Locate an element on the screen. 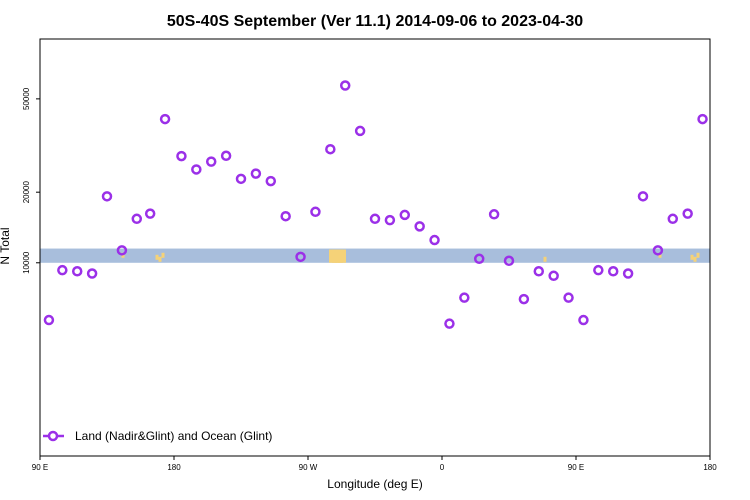 The height and width of the screenshot is (500, 750). x-axis-label: Longitude (deg E) is located at coordinates (374, 484).